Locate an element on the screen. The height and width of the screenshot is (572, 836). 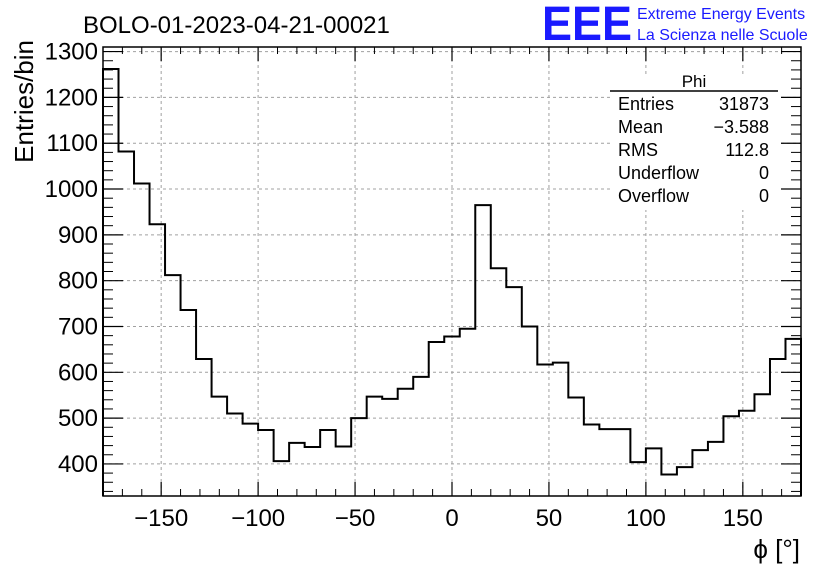
chart-title: BOLO-01-2023-04-21-00021 is located at coordinates (236, 25).